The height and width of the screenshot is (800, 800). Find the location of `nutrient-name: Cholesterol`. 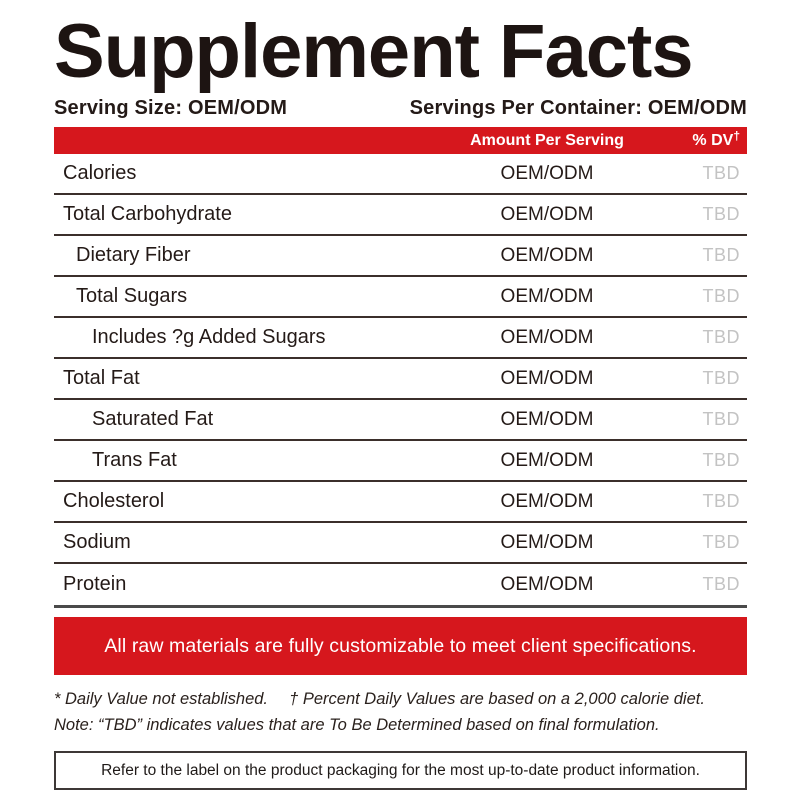

nutrient-name: Cholesterol is located at coordinates (114, 501).